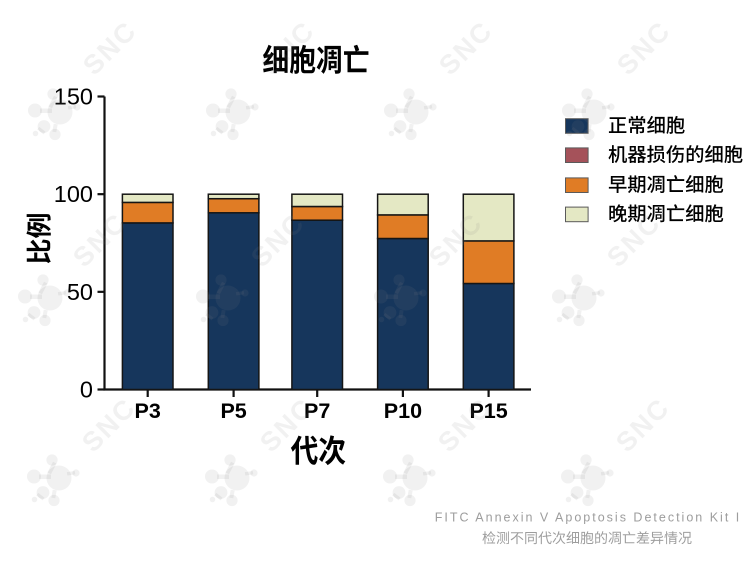 This screenshot has height=563, width=756. Describe the element at coordinates (403, 411) in the screenshot. I see `svg-text: P10` at that location.